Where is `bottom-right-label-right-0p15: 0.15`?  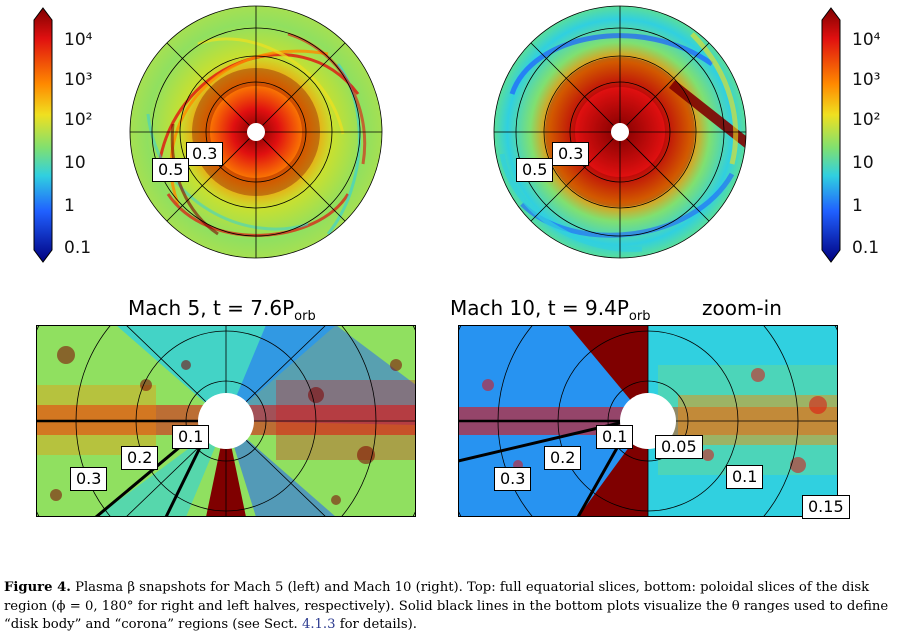 bottom-right-label-right-0p15: 0.15 is located at coordinates (826, 507).